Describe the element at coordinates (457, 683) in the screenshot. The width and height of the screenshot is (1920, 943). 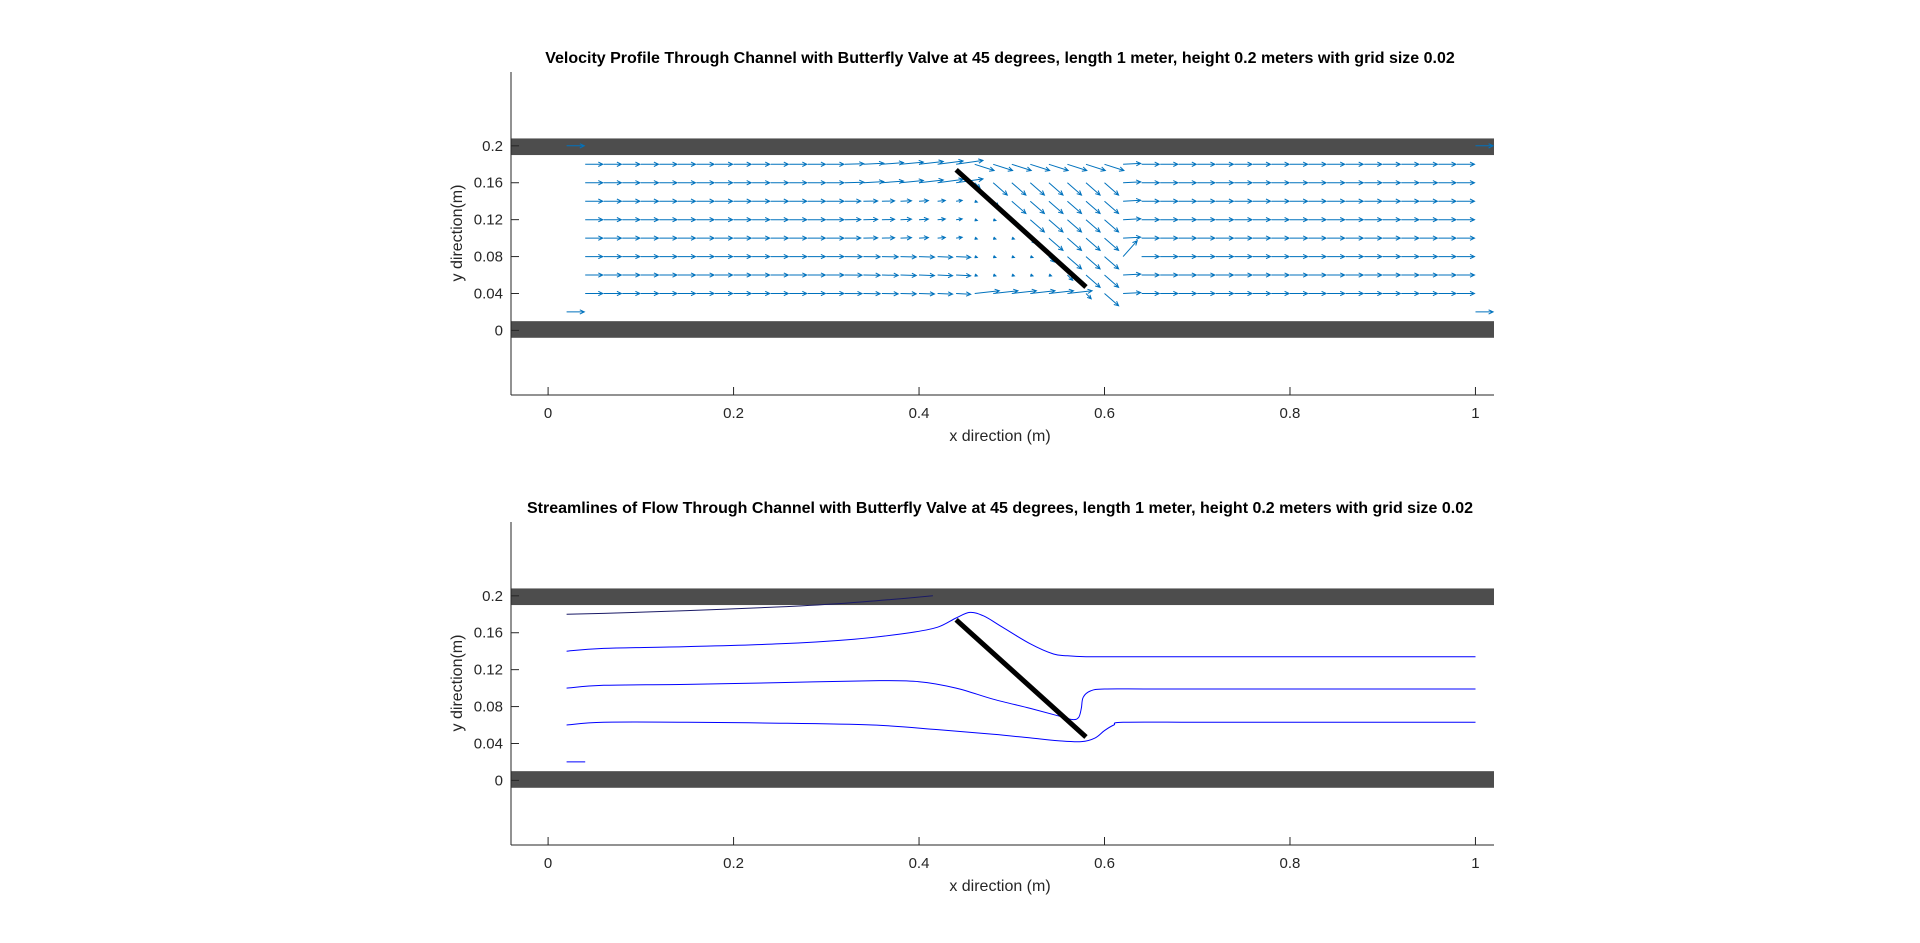
I see `y-axis-label: y direction(m)` at that location.